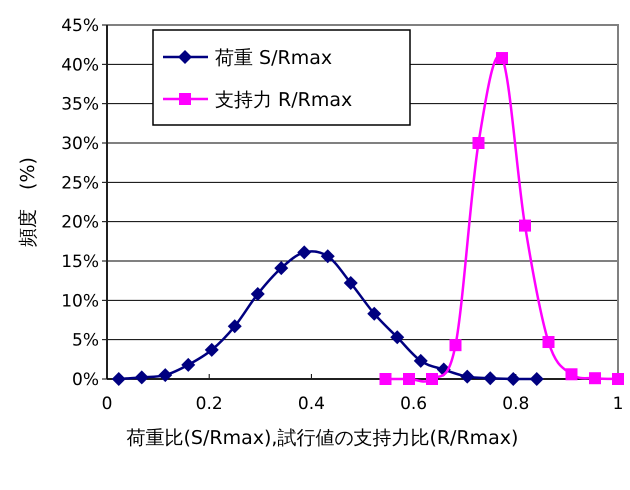 The width and height of the screenshot is (630, 490). I want to click on y-tick-label: 35%, so click(80, 104).